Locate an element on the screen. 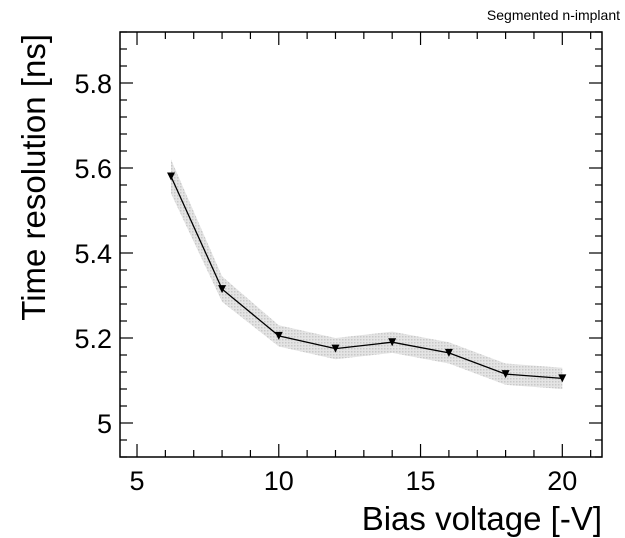 This screenshot has height=538, width=625. y-tick-label: 5 is located at coordinates (104, 424).